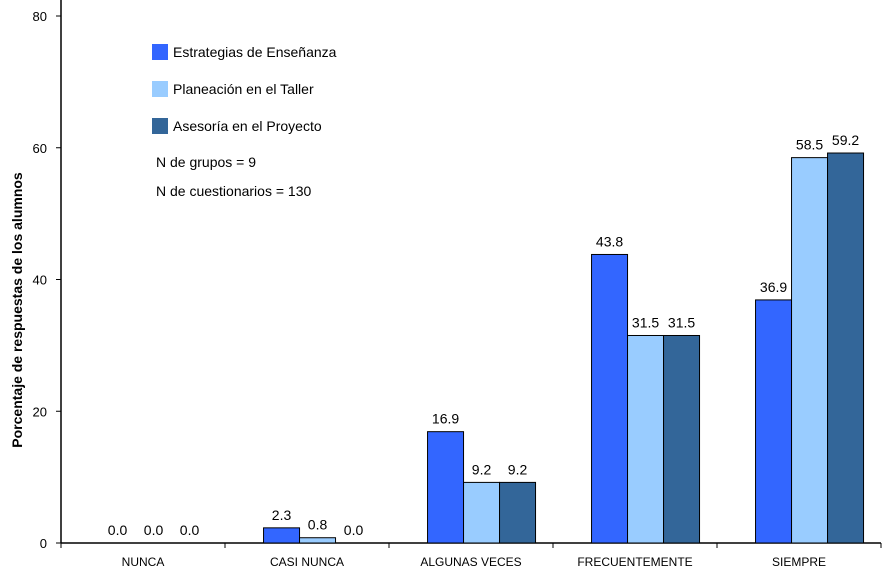 This screenshot has width=883, height=572. What do you see at coordinates (282, 515) in the screenshot?
I see `data-label: 2.3` at bounding box center [282, 515].